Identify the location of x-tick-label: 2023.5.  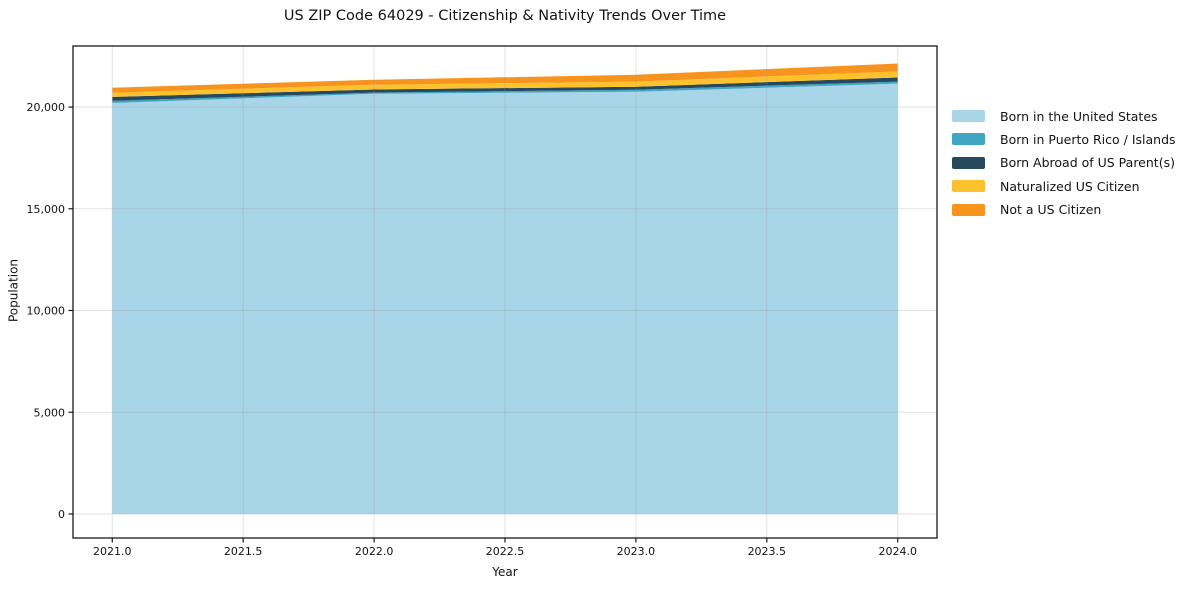
(767, 551).